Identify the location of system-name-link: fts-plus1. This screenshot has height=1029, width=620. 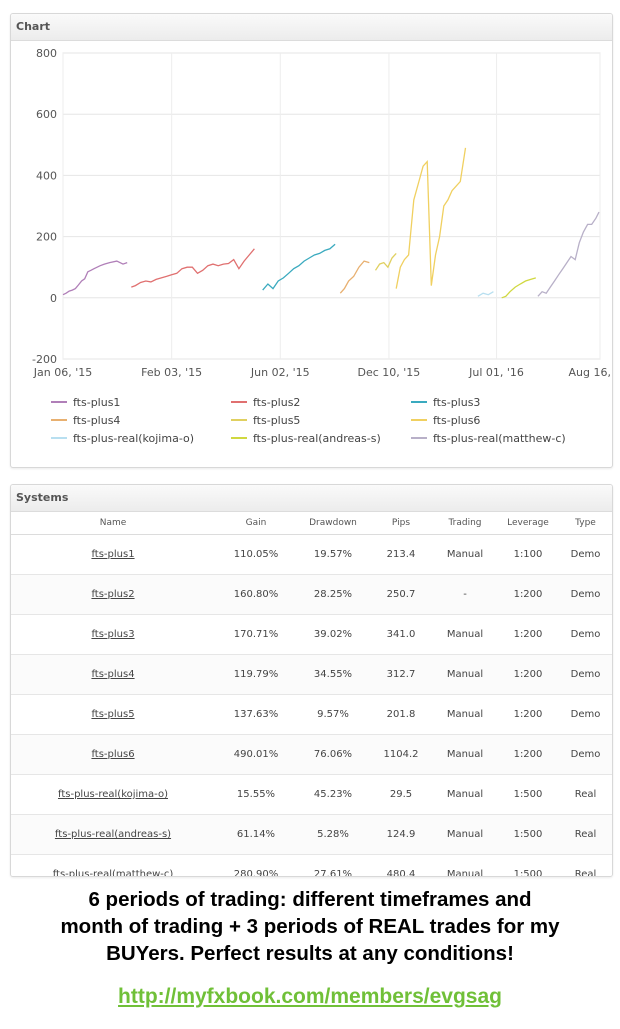
(113, 554).